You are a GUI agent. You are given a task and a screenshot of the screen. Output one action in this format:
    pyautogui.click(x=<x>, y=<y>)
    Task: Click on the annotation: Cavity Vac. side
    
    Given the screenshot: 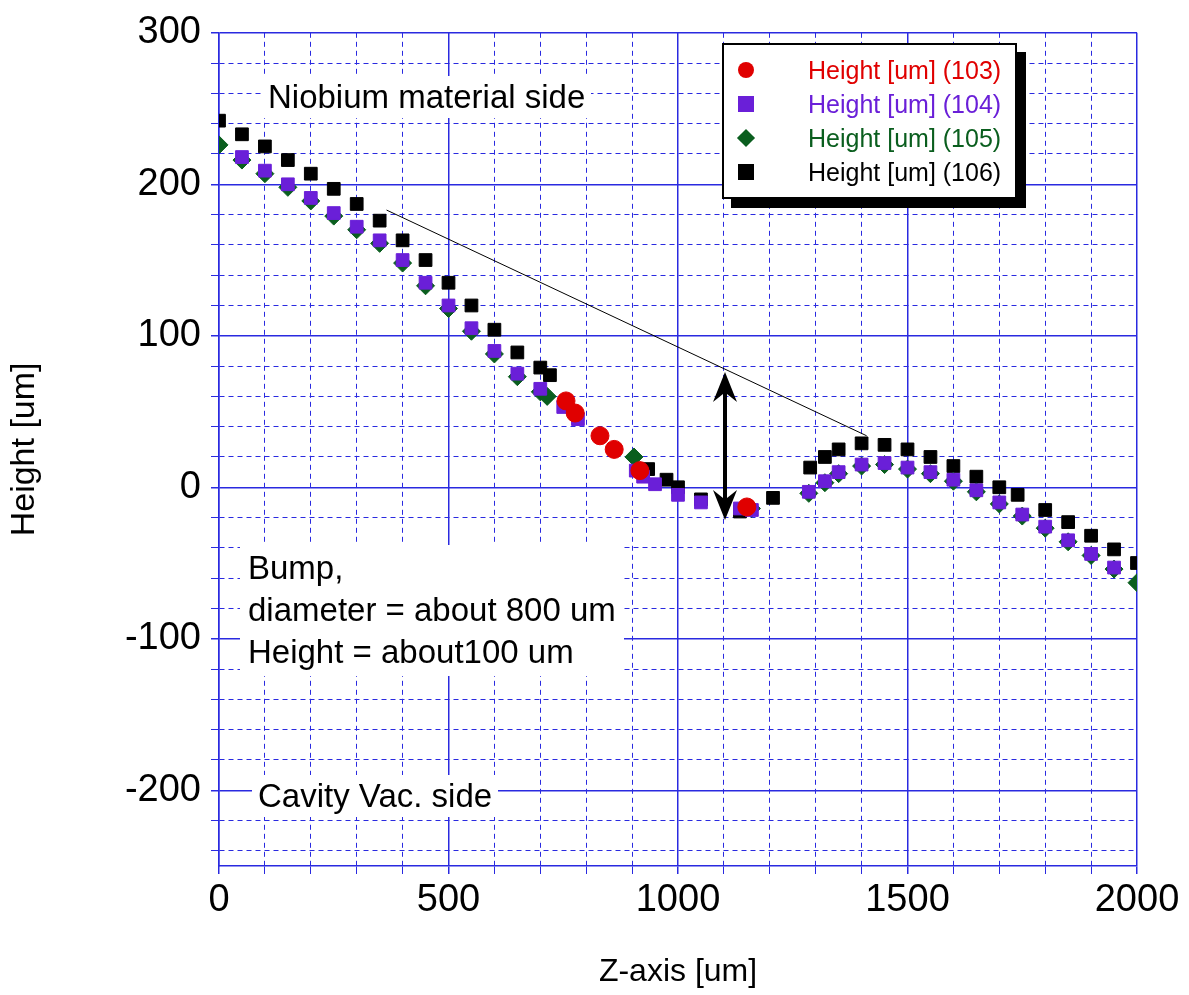 What is the action you would take?
    pyautogui.click(x=375, y=796)
    